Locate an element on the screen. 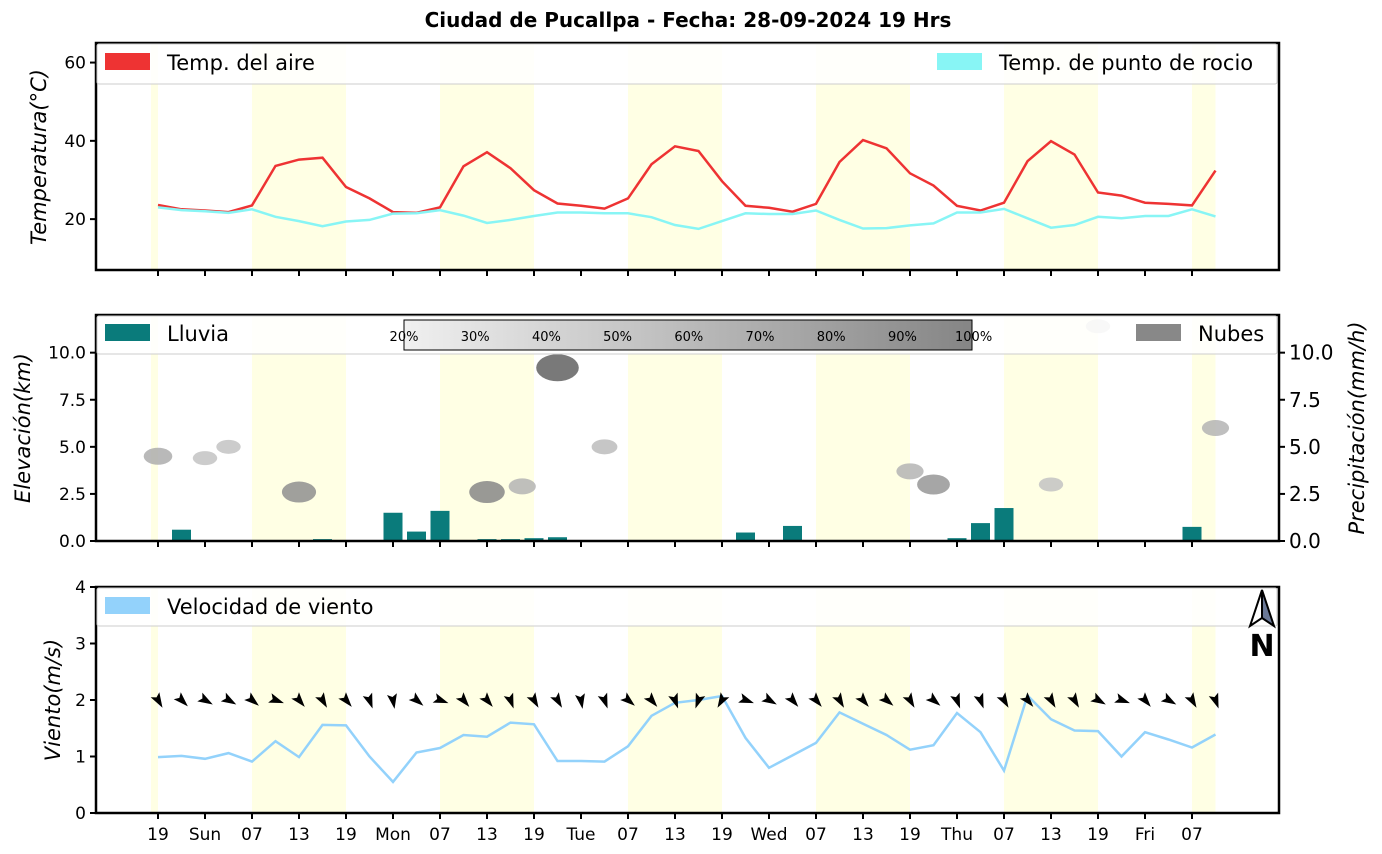  rain-bars is located at coordinates (698, 524).